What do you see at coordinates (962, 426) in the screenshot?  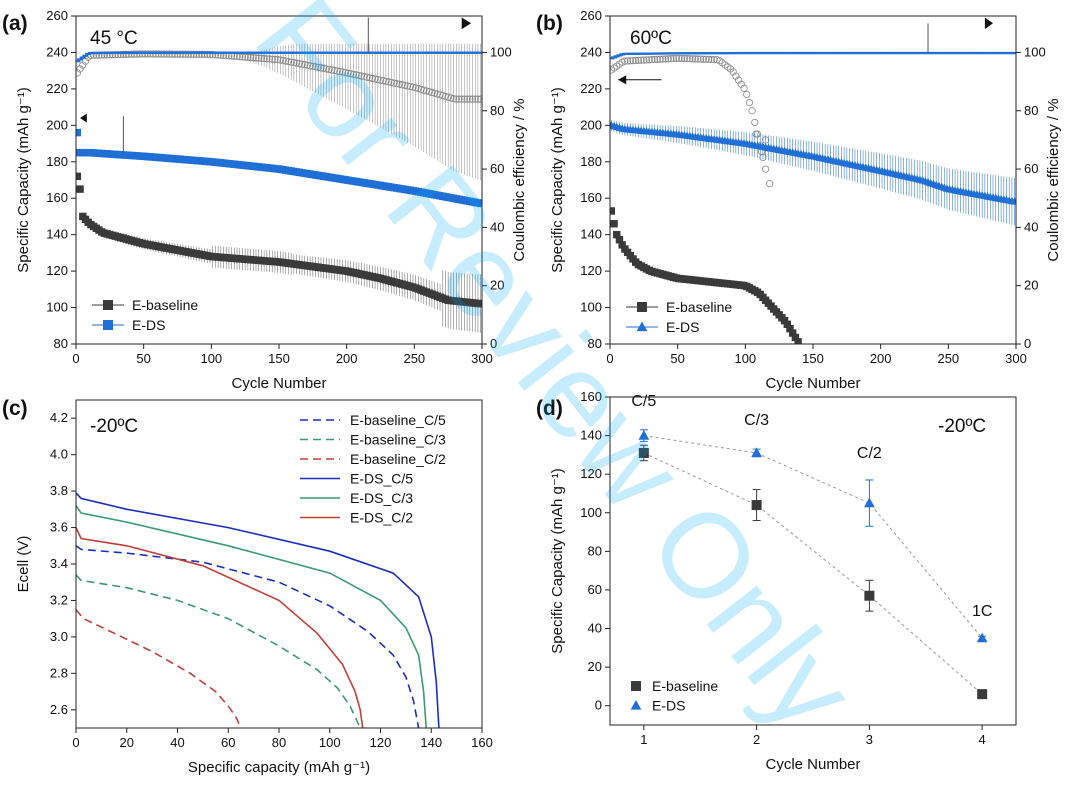 I see `temperature-label: -20ºC` at bounding box center [962, 426].